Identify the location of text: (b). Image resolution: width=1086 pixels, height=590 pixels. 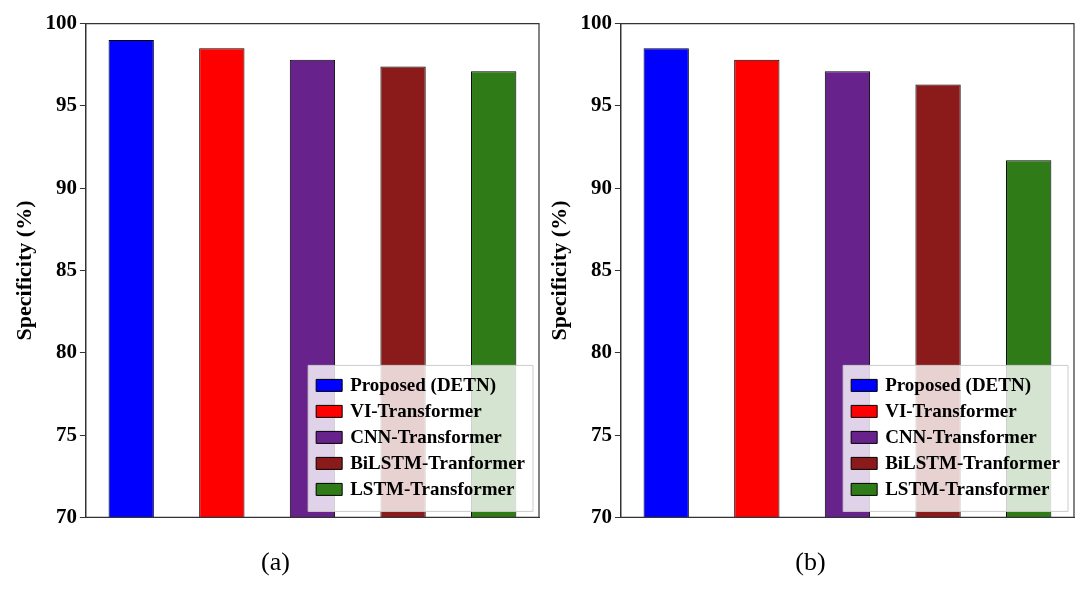
(810, 562).